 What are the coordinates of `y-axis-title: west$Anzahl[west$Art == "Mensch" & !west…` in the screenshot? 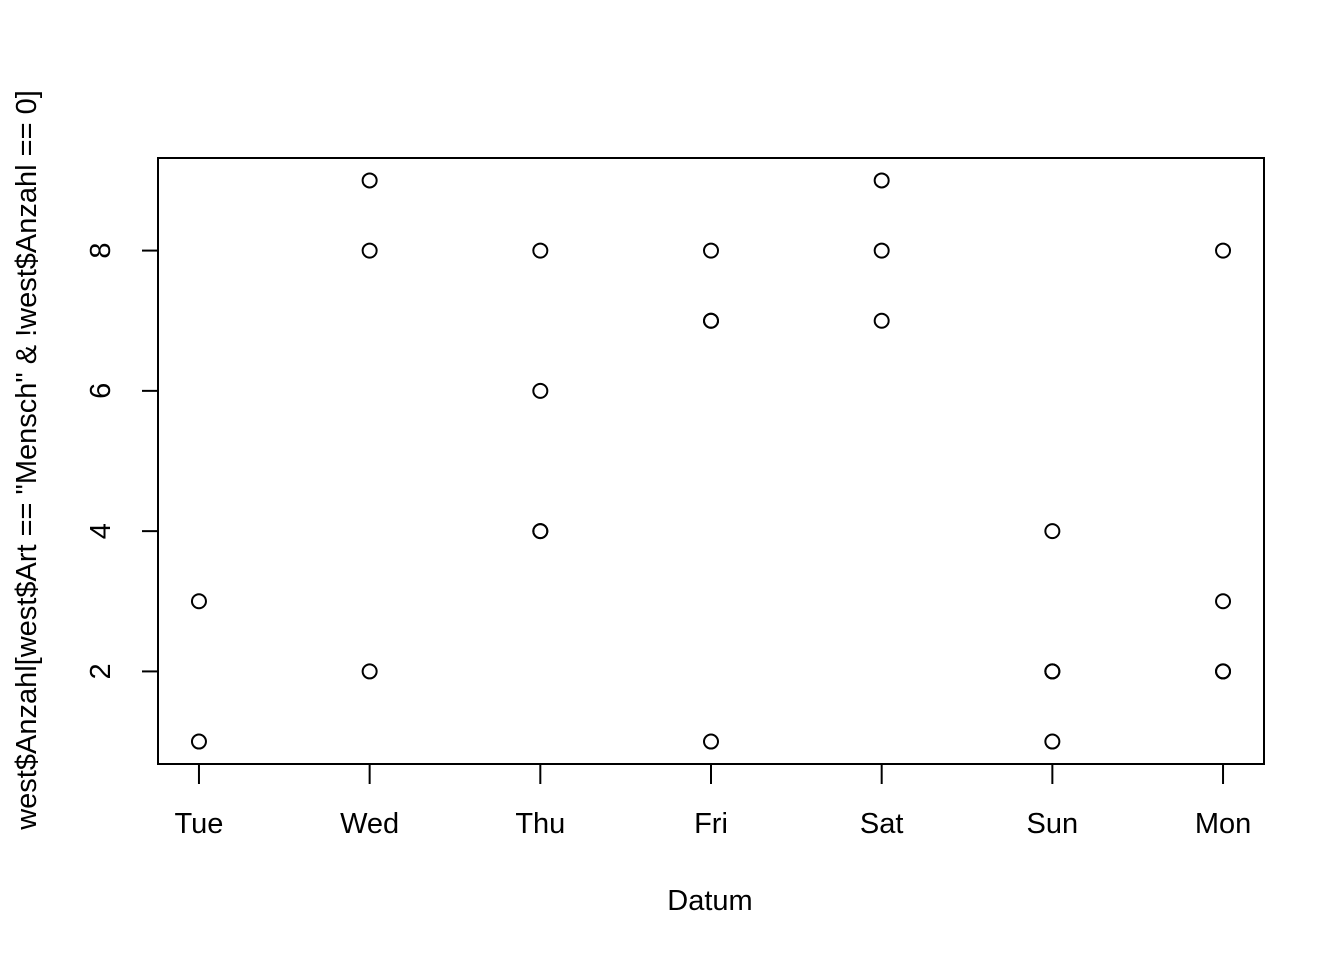 It's located at (27, 460).